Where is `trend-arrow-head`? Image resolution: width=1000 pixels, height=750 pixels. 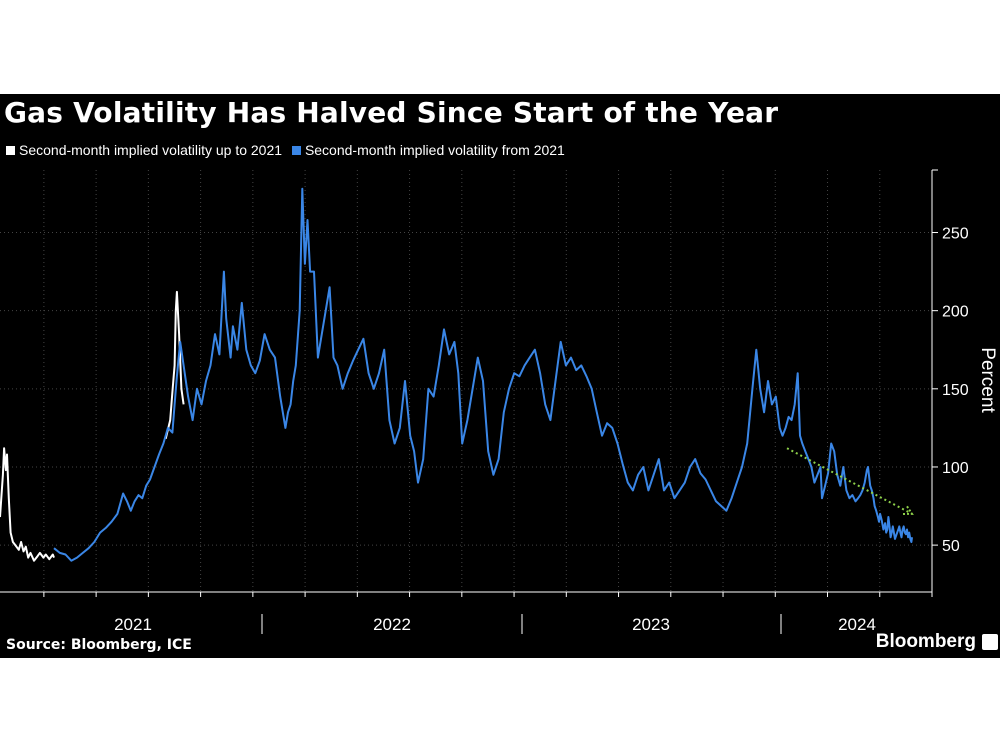 trend-arrow-head is located at coordinates (908, 510).